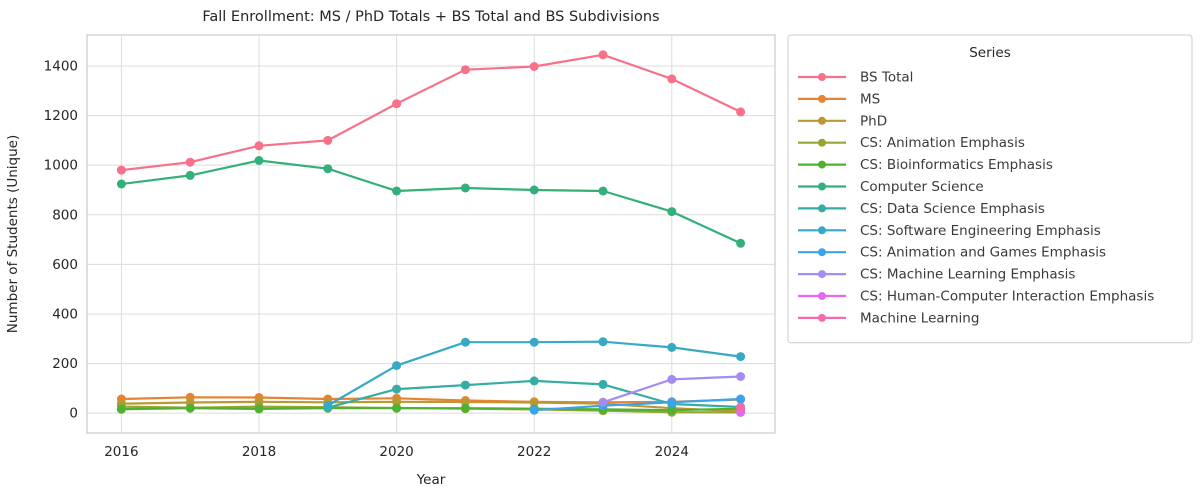 This screenshot has height=500, width=1200. Describe the element at coordinates (61, 66) in the screenshot. I see `y-tick-label: 1400` at that location.